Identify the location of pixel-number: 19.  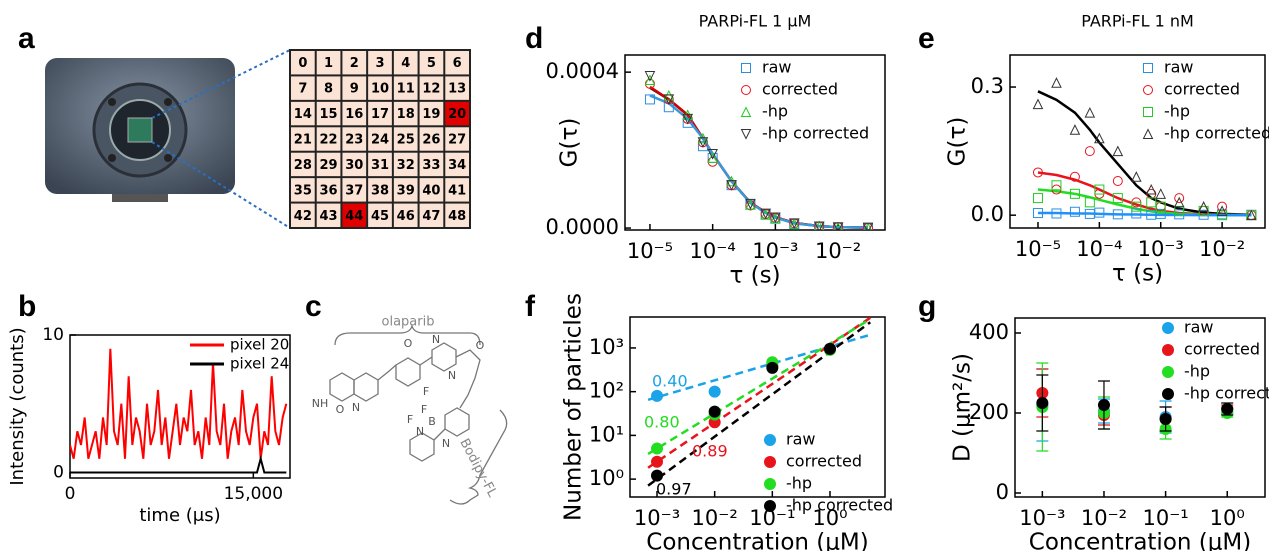
(431, 114).